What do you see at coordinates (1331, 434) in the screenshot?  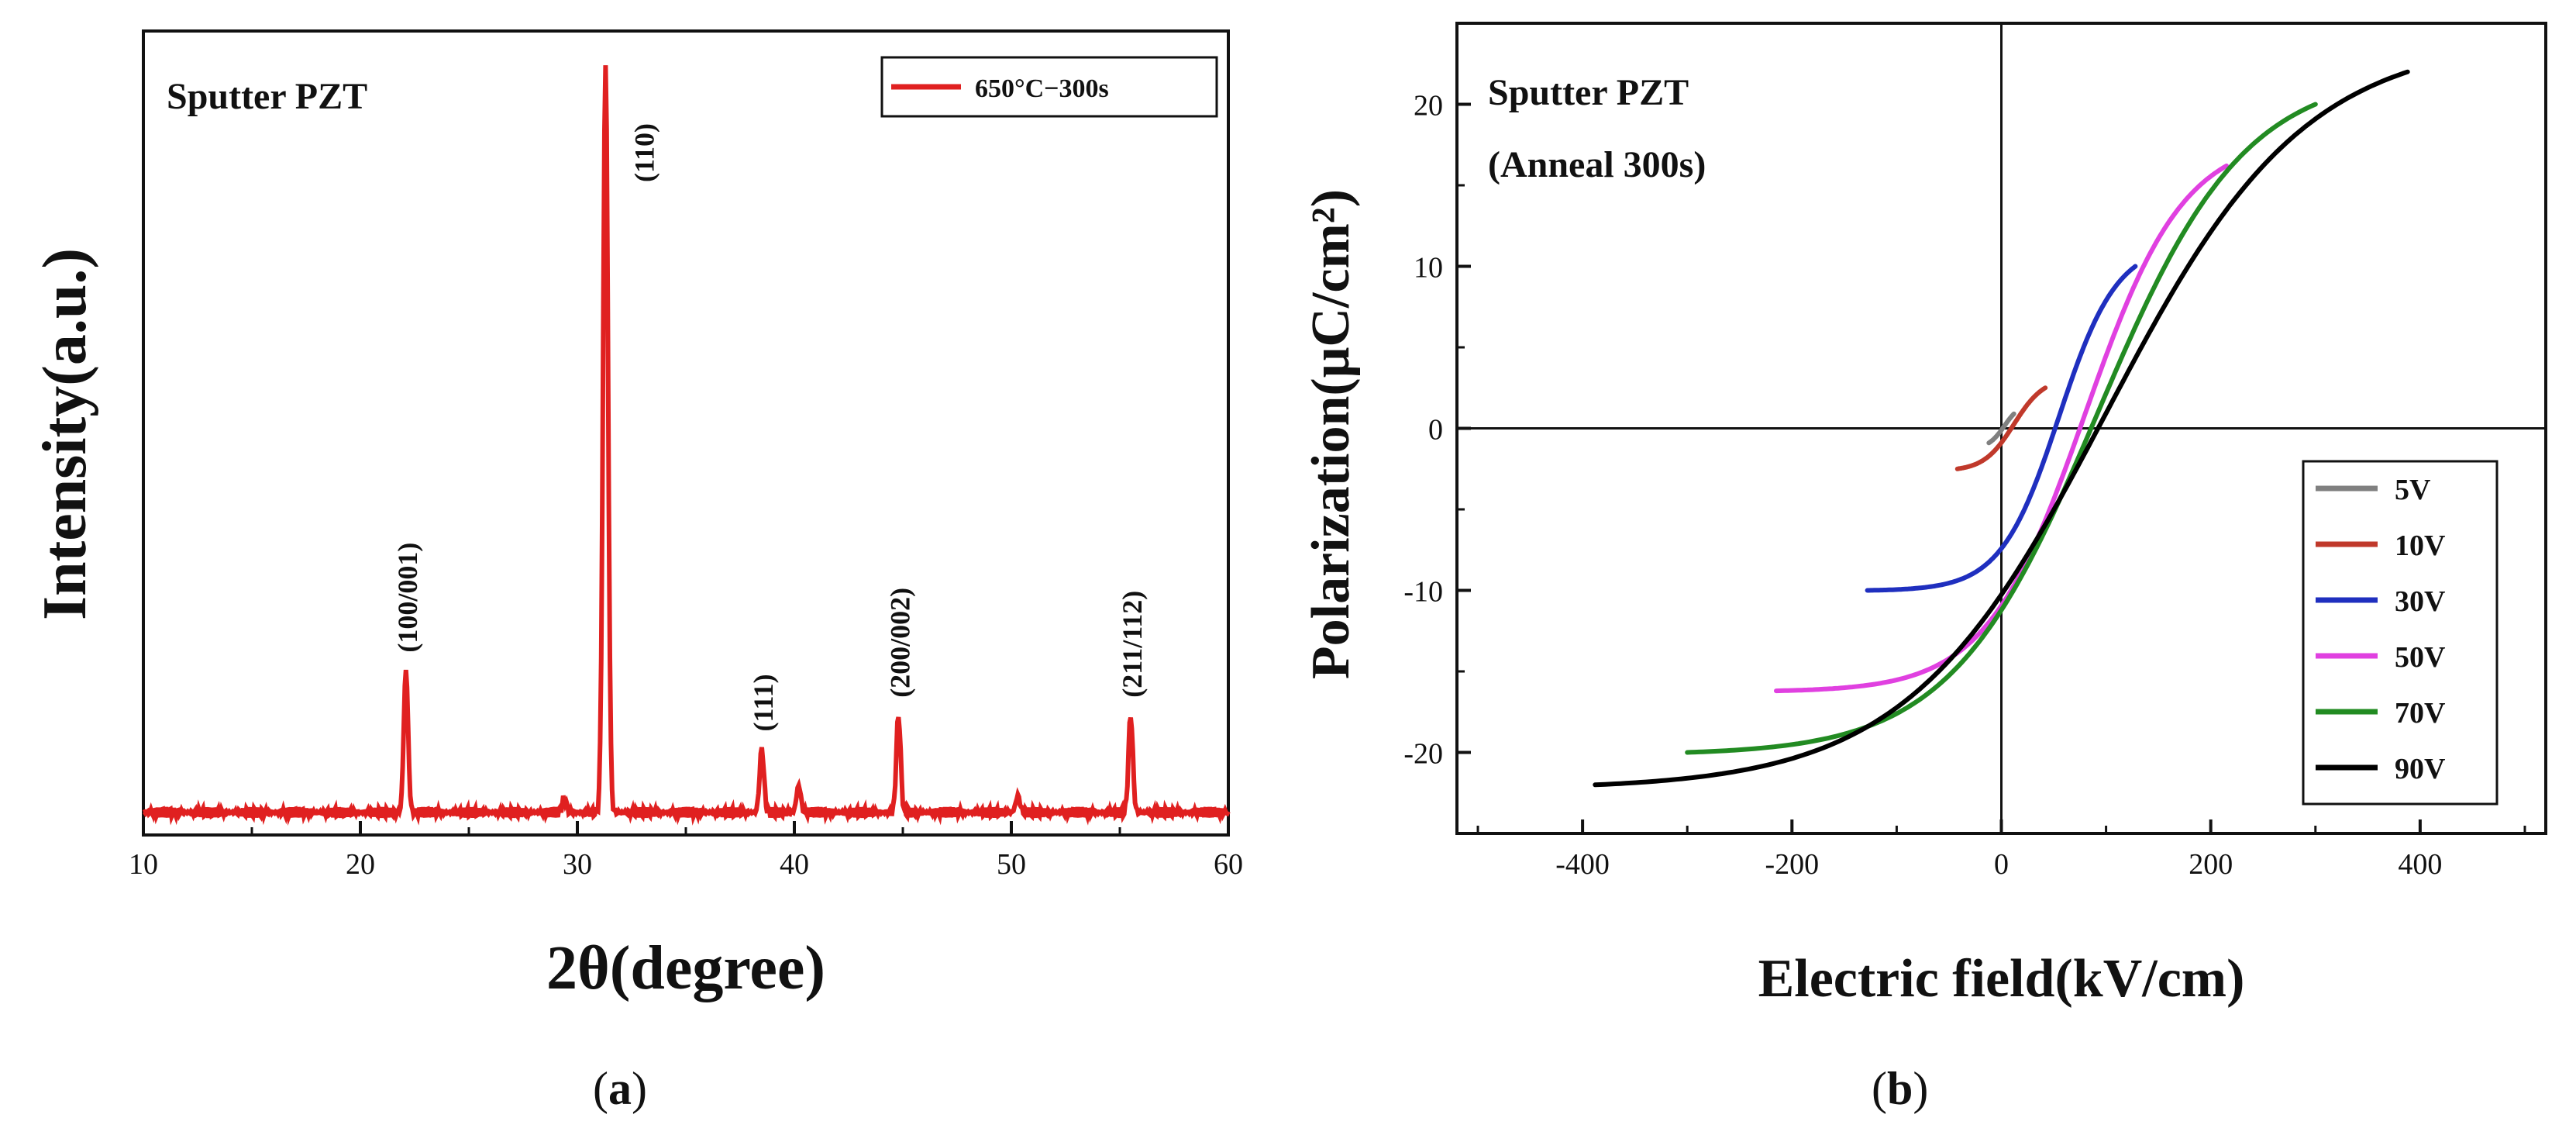 I see `y-axis-title-b: Polarization(μC/cm²)` at bounding box center [1331, 434].